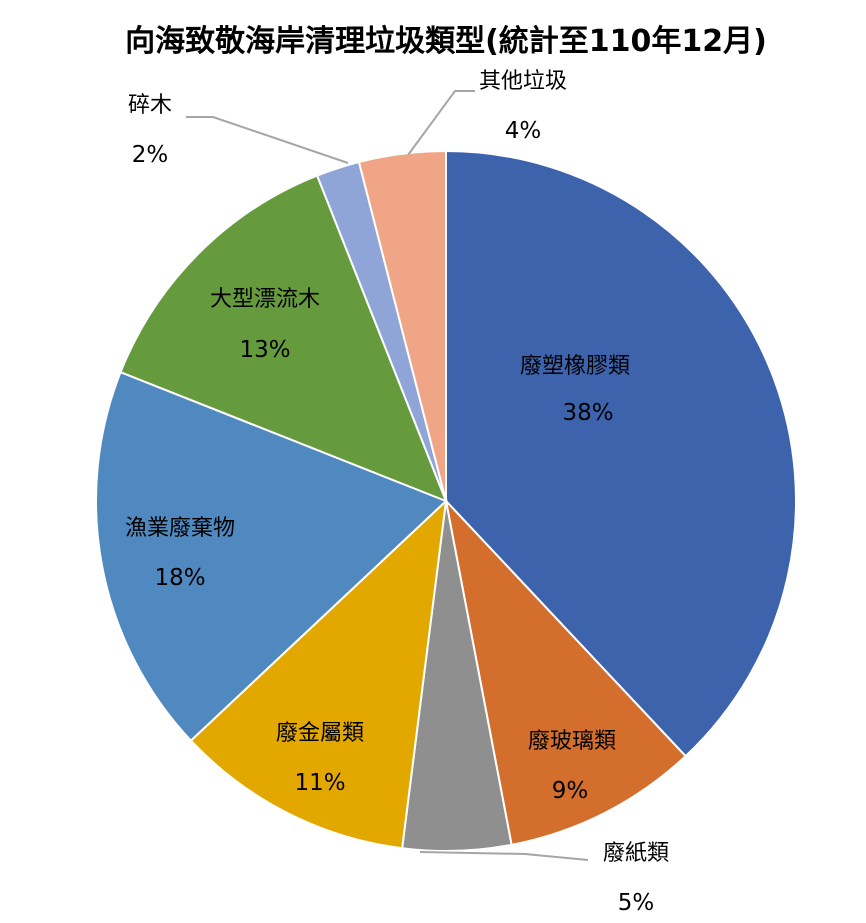 The height and width of the screenshot is (923, 866). Describe the element at coordinates (264, 350) in the screenshot. I see `slice-percent-6: 13%` at that location.